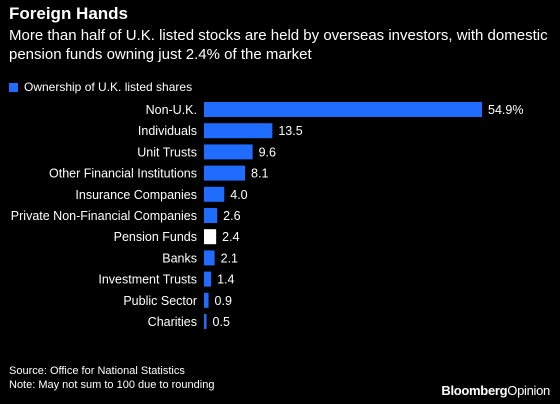 This screenshot has width=560, height=404. Describe the element at coordinates (147, 280) in the screenshot. I see `category-label: Investment Trusts` at that location.